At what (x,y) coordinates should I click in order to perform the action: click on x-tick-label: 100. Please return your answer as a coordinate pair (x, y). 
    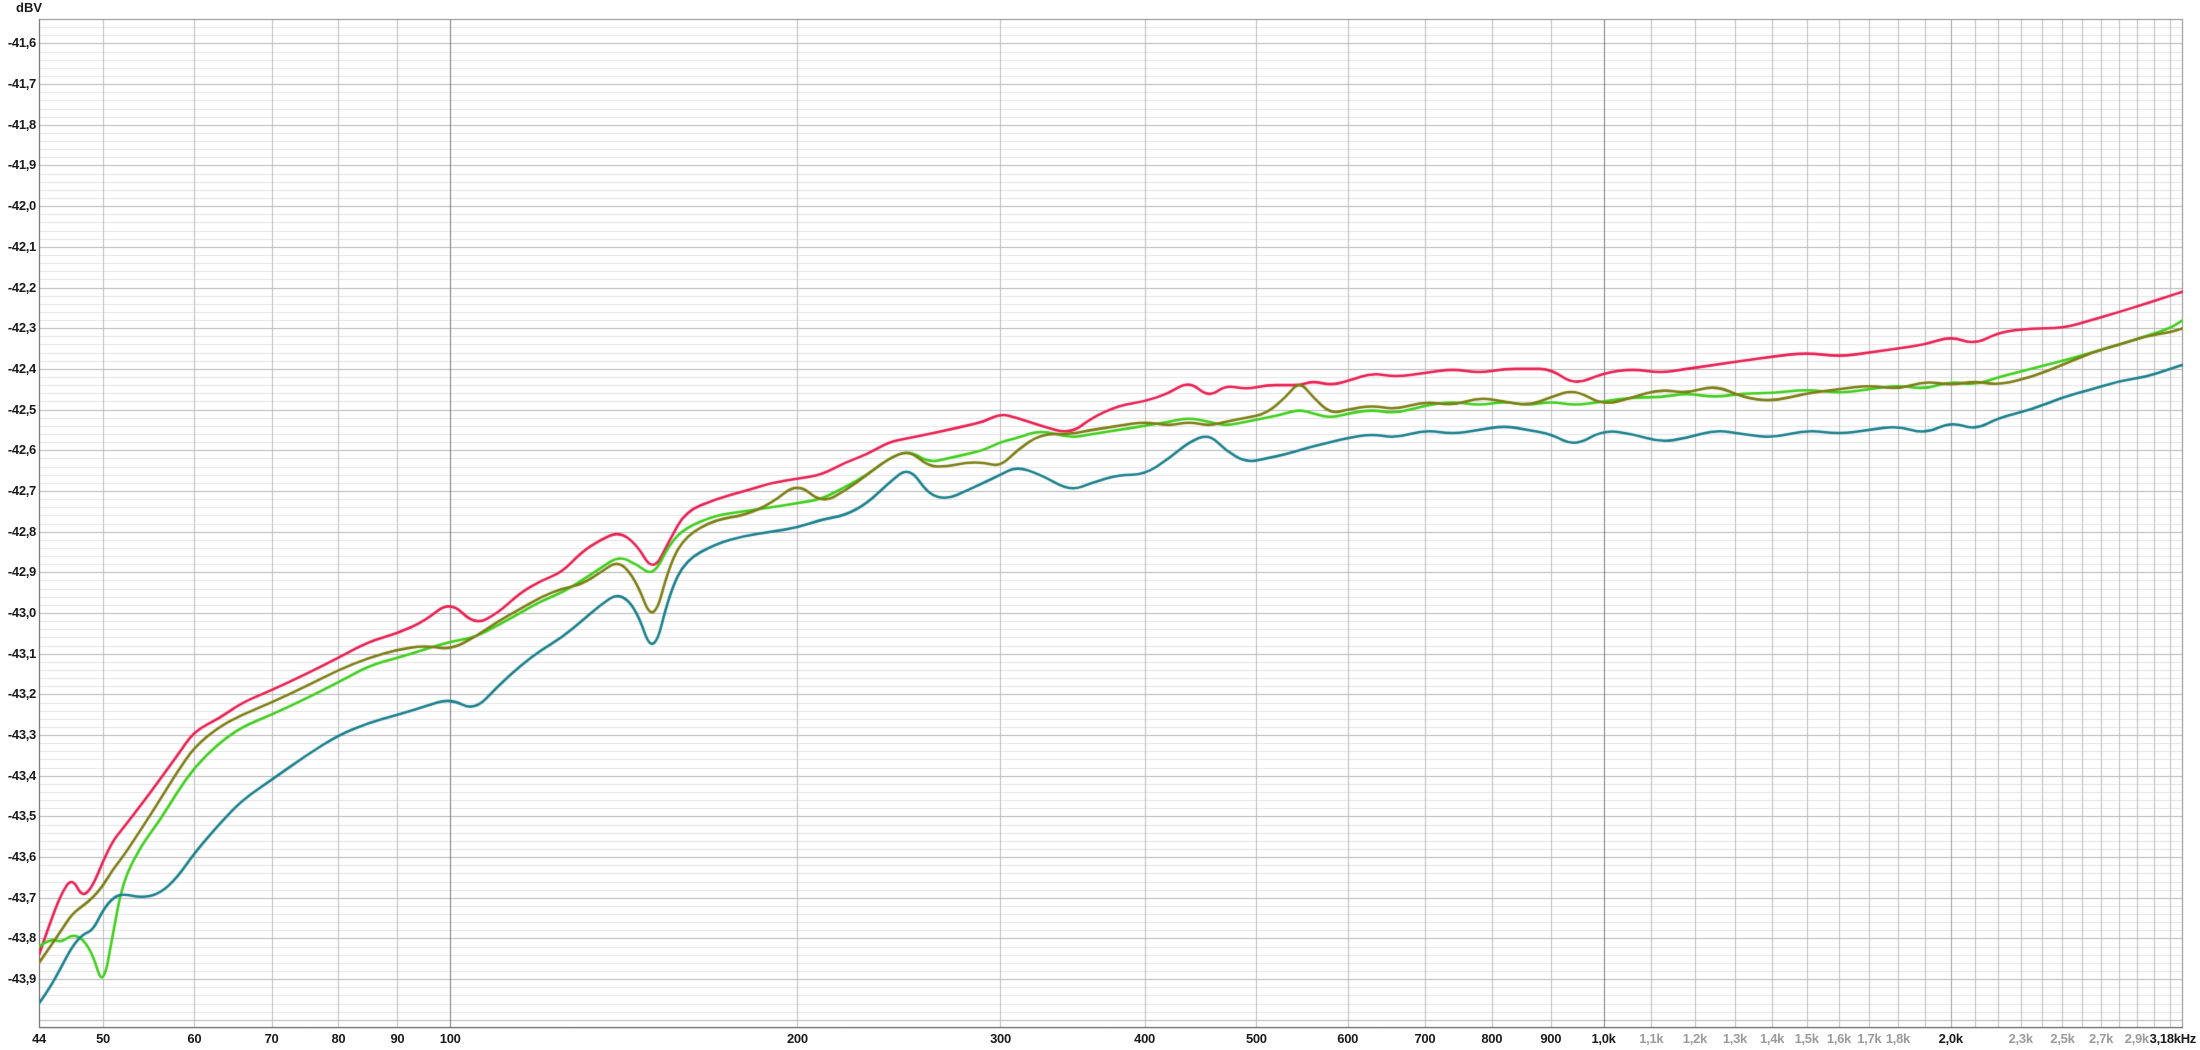
    Looking at the image, I should click on (450, 1038).